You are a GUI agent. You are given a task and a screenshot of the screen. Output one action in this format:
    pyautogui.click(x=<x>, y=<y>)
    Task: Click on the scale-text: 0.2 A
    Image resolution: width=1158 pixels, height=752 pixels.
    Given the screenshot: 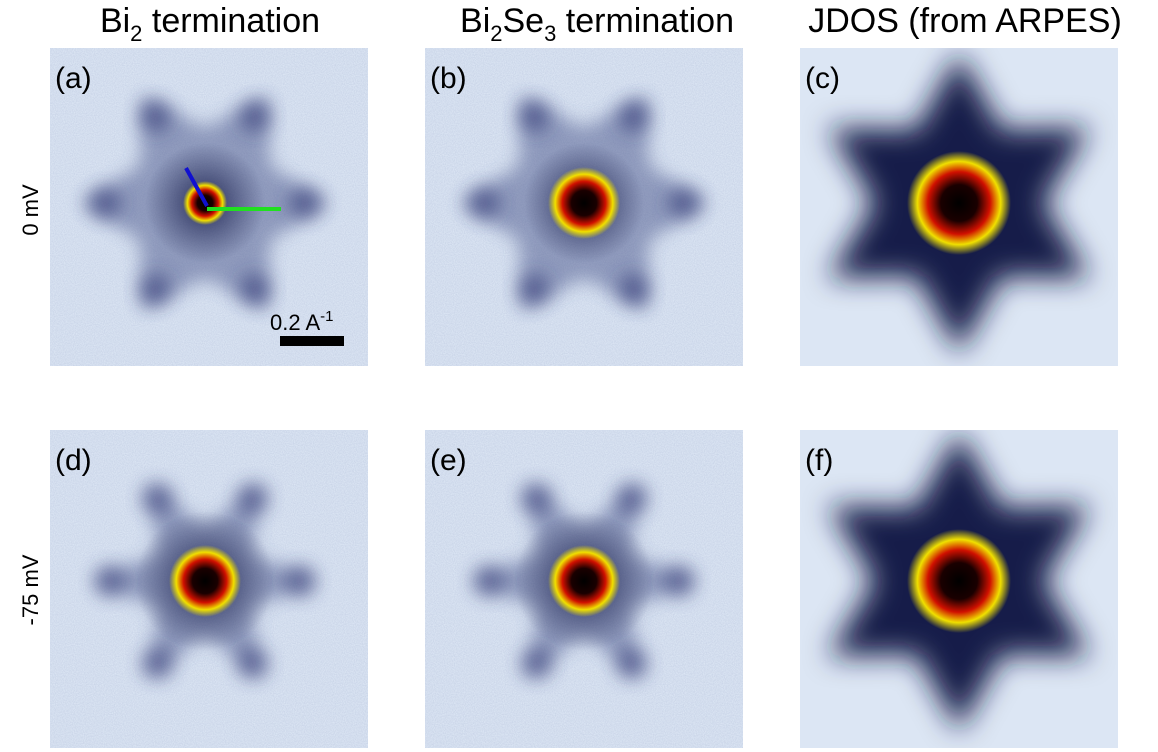 What is the action you would take?
    pyautogui.click(x=295, y=322)
    